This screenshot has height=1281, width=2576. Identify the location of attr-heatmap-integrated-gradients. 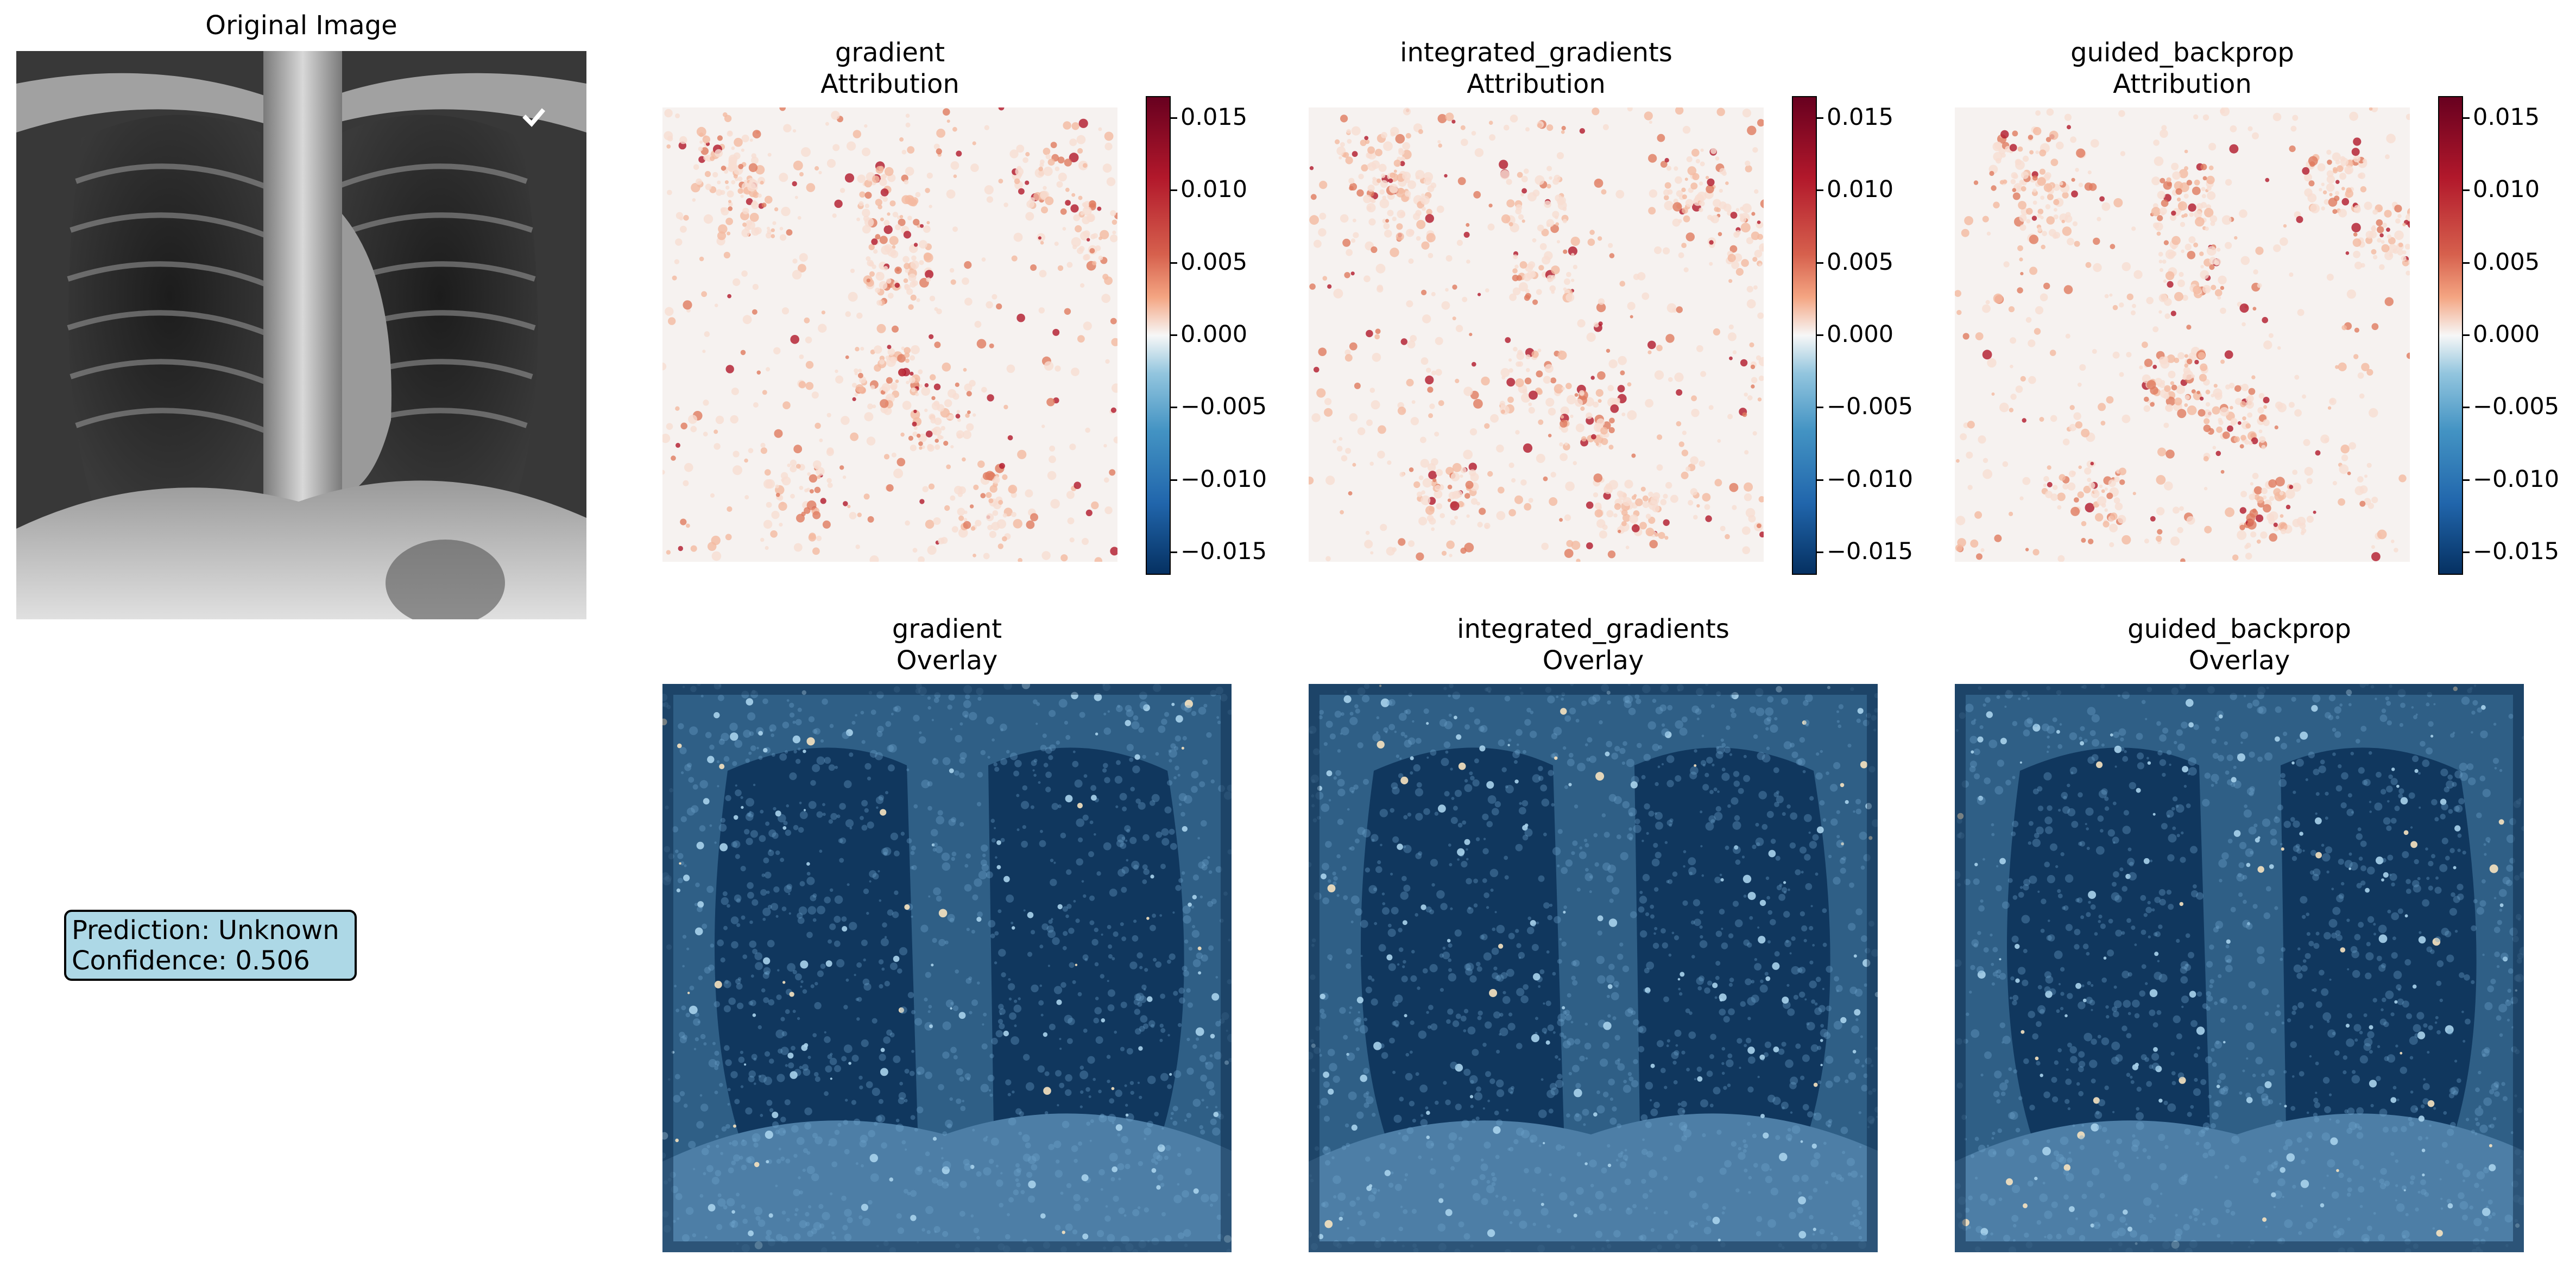
(1536, 334).